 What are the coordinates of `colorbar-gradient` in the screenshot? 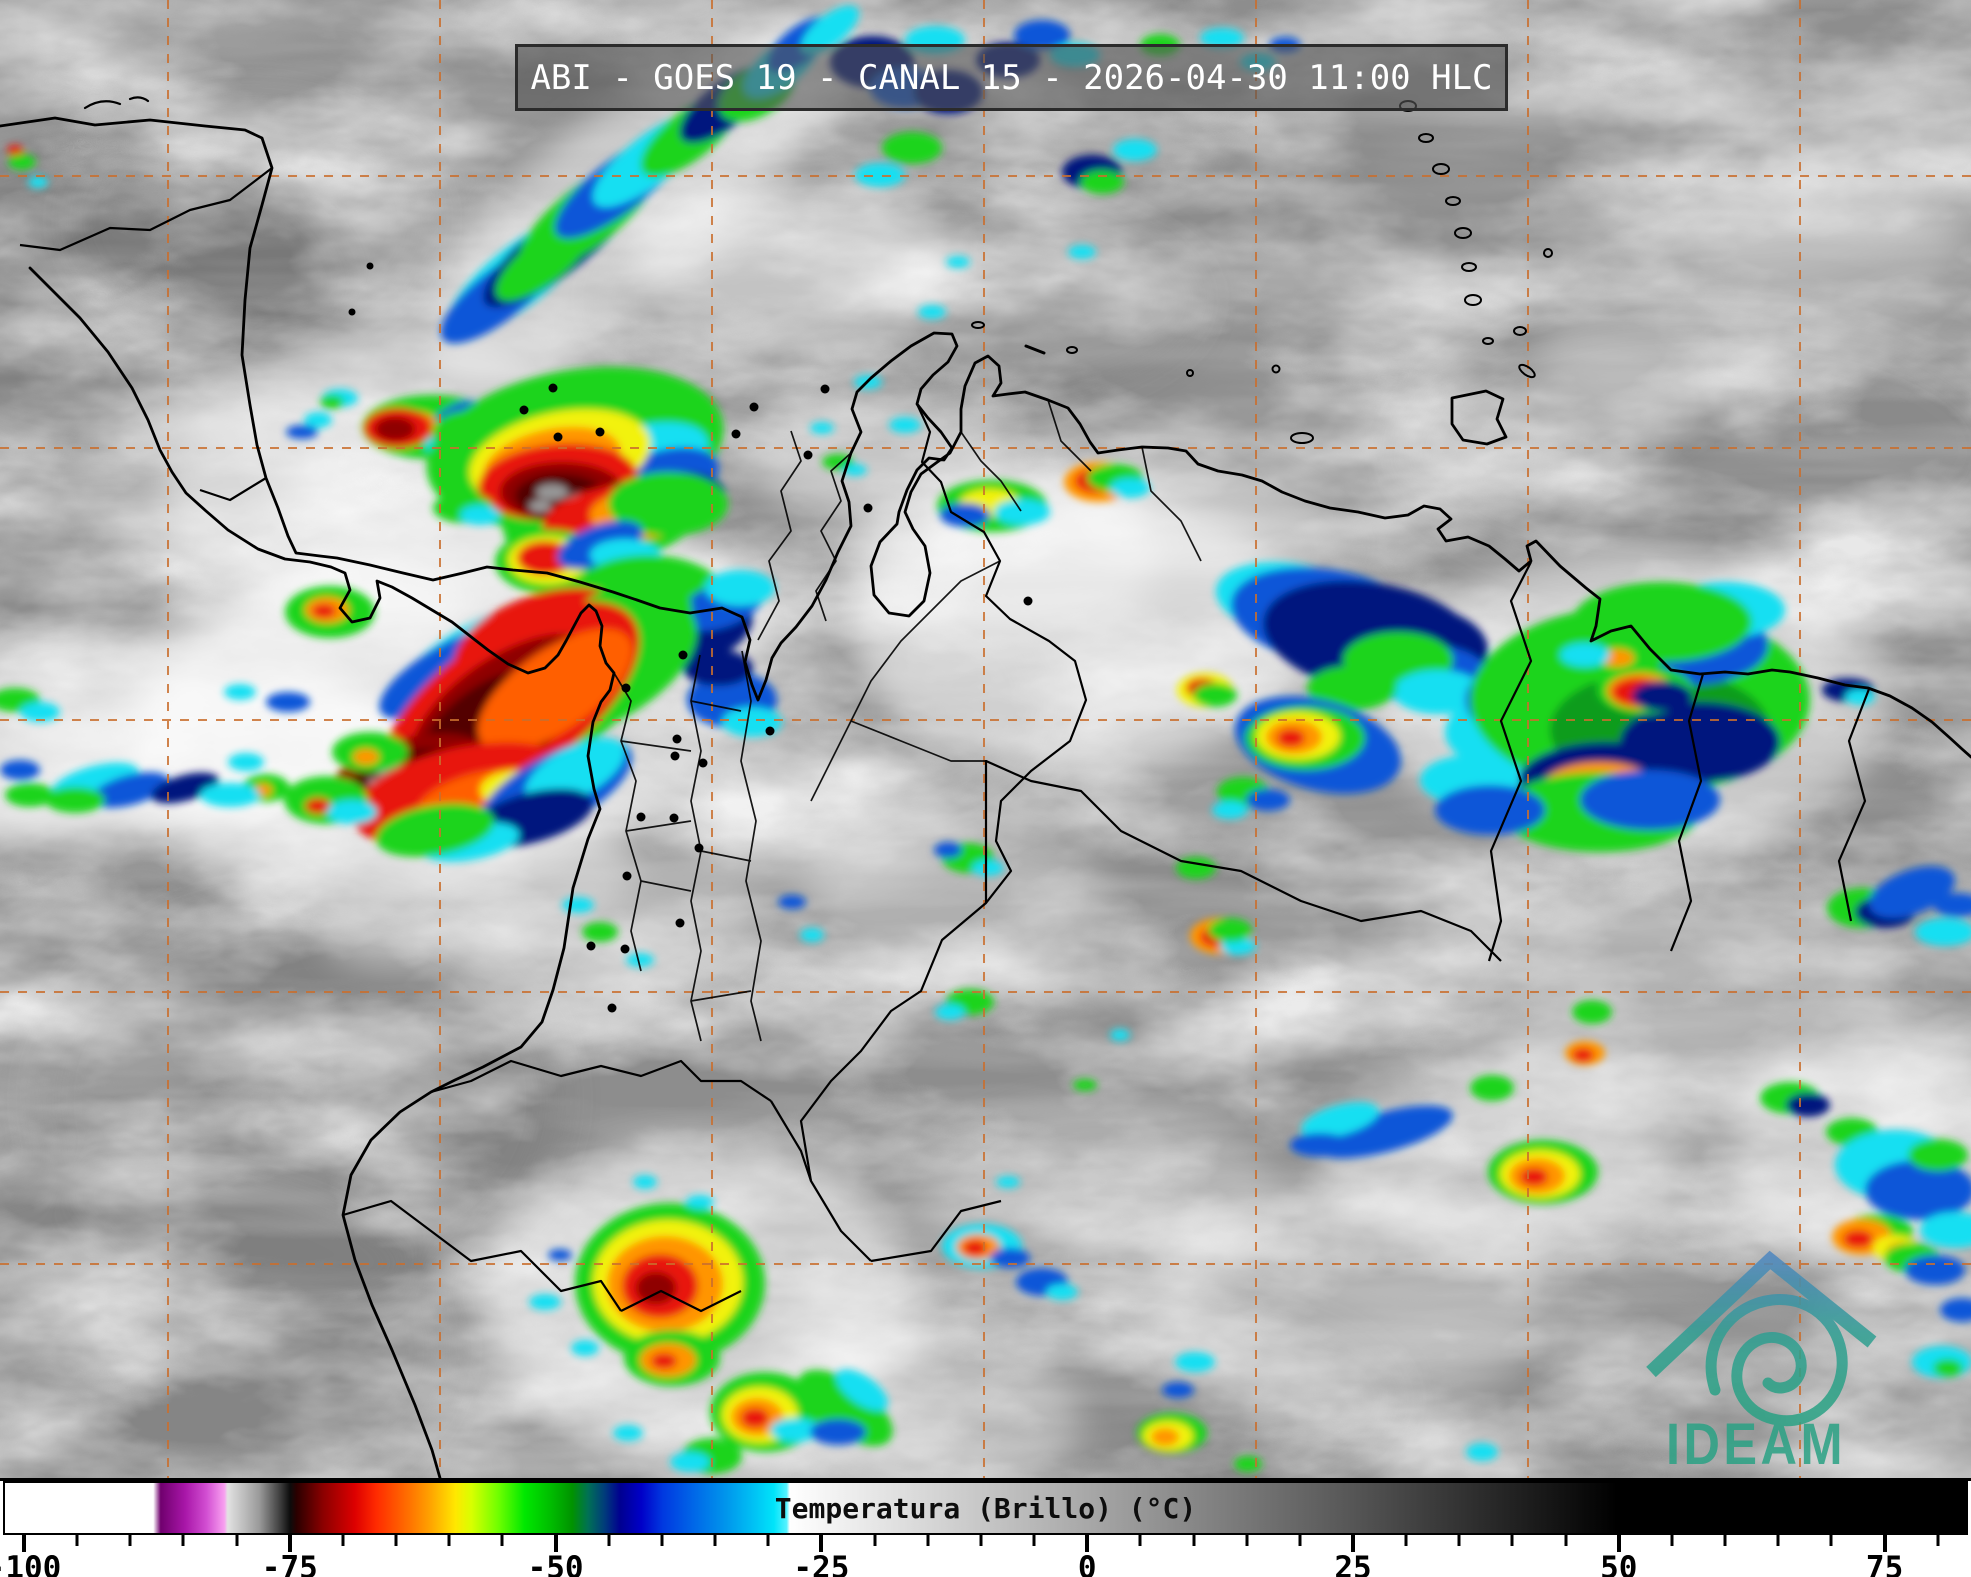 It's located at (985, 1508).